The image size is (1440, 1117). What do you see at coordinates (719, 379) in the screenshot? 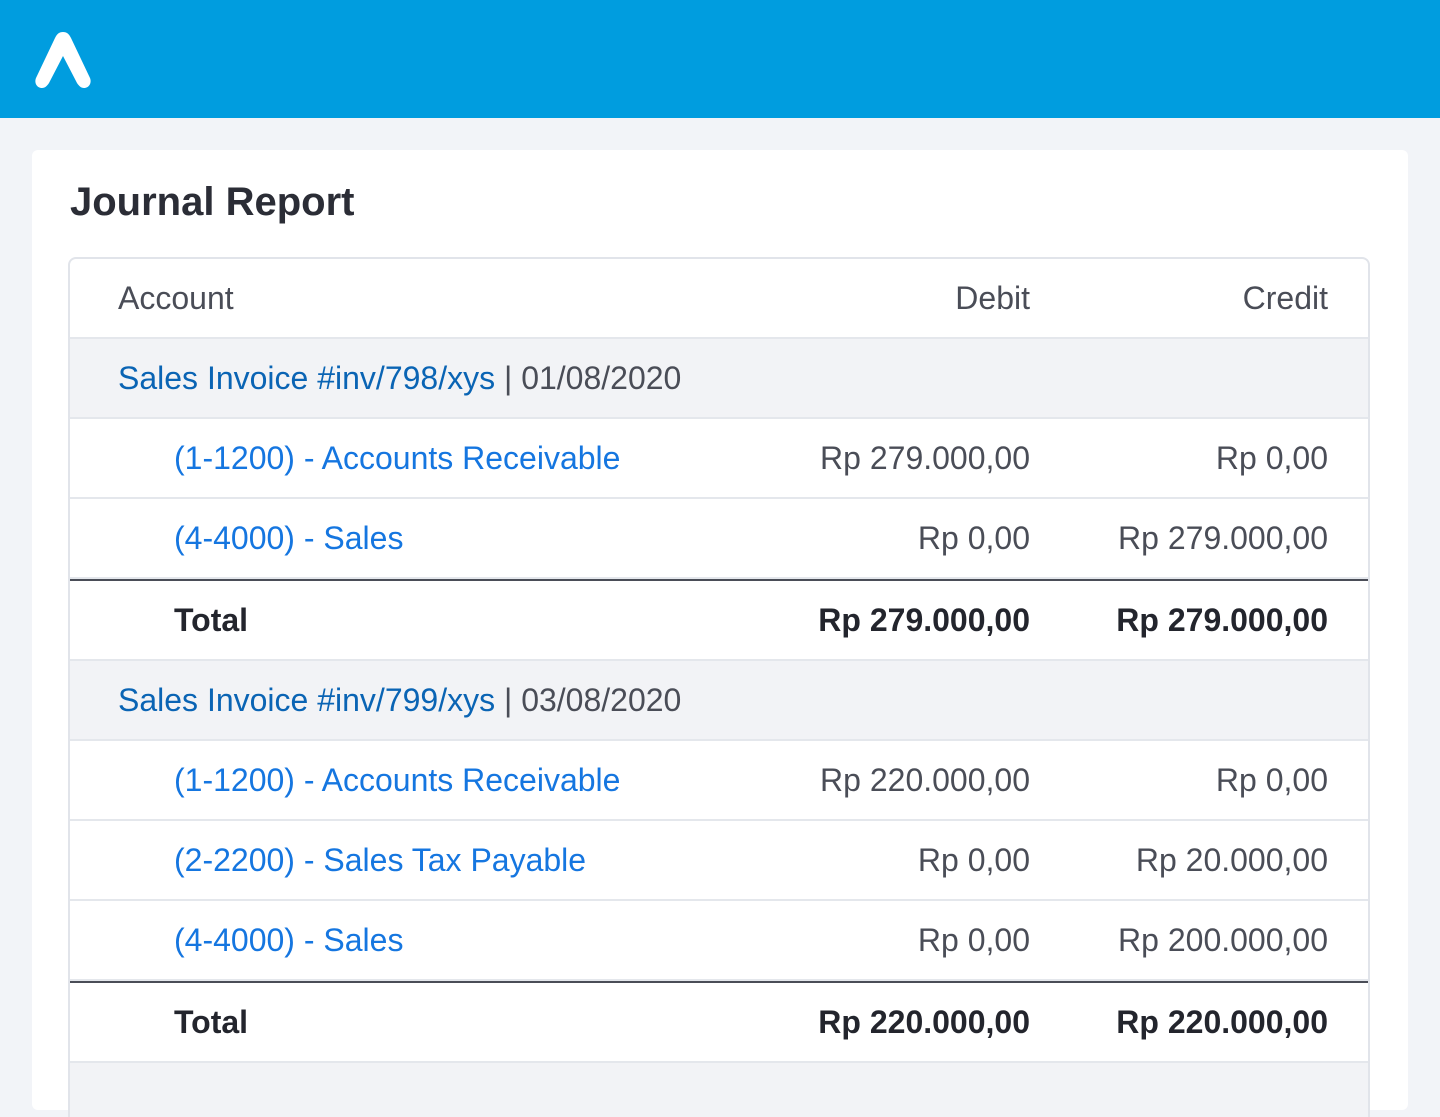
I see `journal-group-header: Sales Invoice #inv/798/xys | 01/08/2020` at bounding box center [719, 379].